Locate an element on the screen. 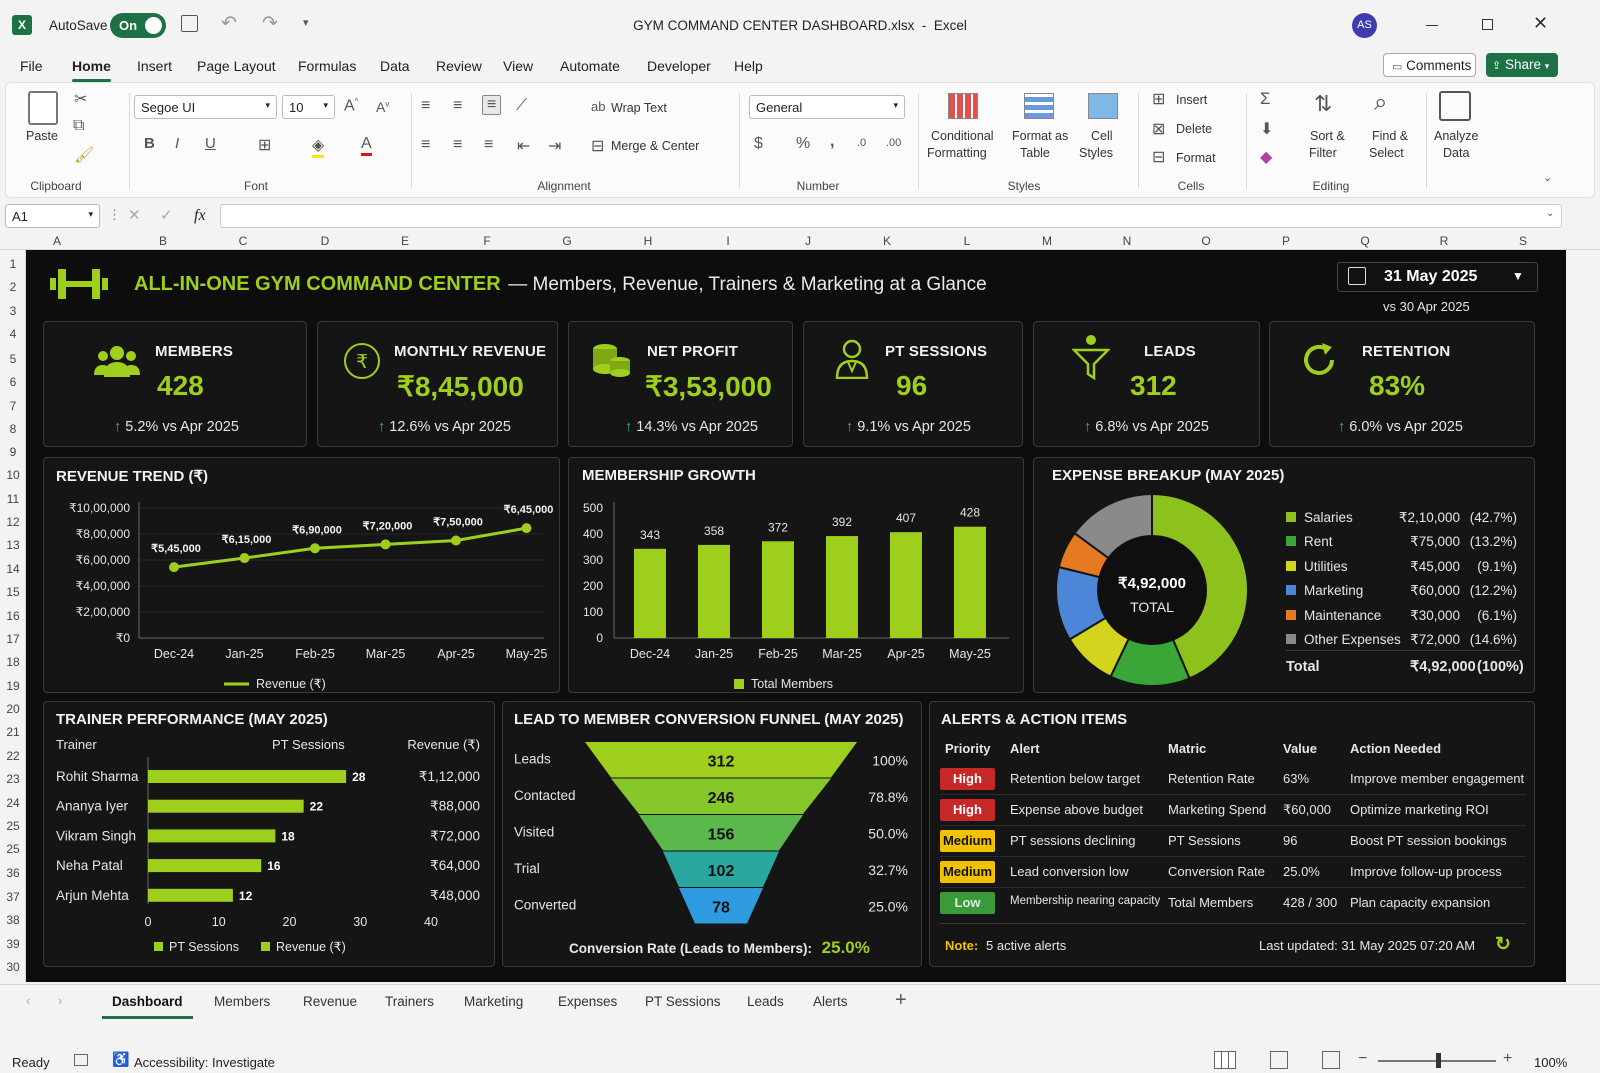 This screenshot has width=1600, height=1073. column-header: N is located at coordinates (1127, 241).